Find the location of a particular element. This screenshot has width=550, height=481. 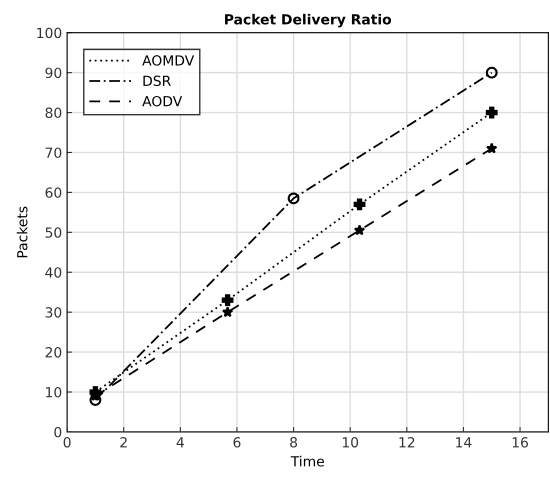

chart-title: Packet Delivery Ratio is located at coordinates (308, 21).